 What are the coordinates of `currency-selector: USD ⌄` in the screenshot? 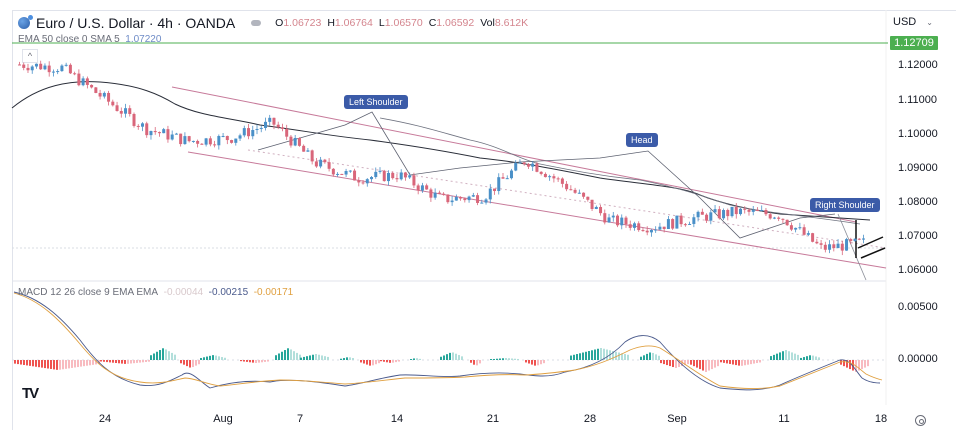 It's located at (913, 22).